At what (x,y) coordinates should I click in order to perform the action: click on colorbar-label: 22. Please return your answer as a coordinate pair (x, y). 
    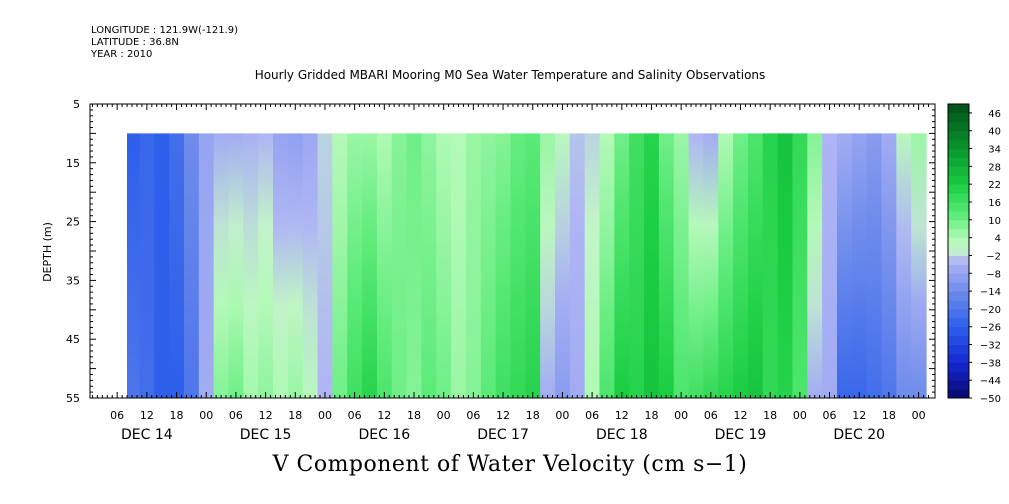
    Looking at the image, I should click on (994, 185).